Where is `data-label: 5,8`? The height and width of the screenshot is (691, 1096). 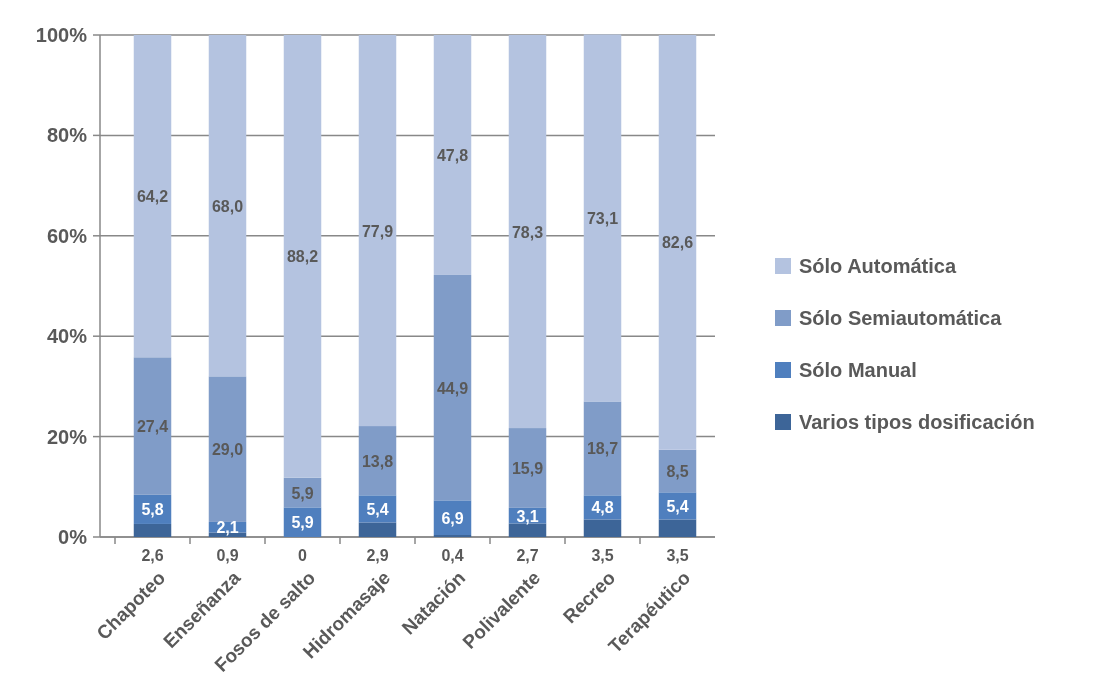 data-label: 5,8 is located at coordinates (152, 510).